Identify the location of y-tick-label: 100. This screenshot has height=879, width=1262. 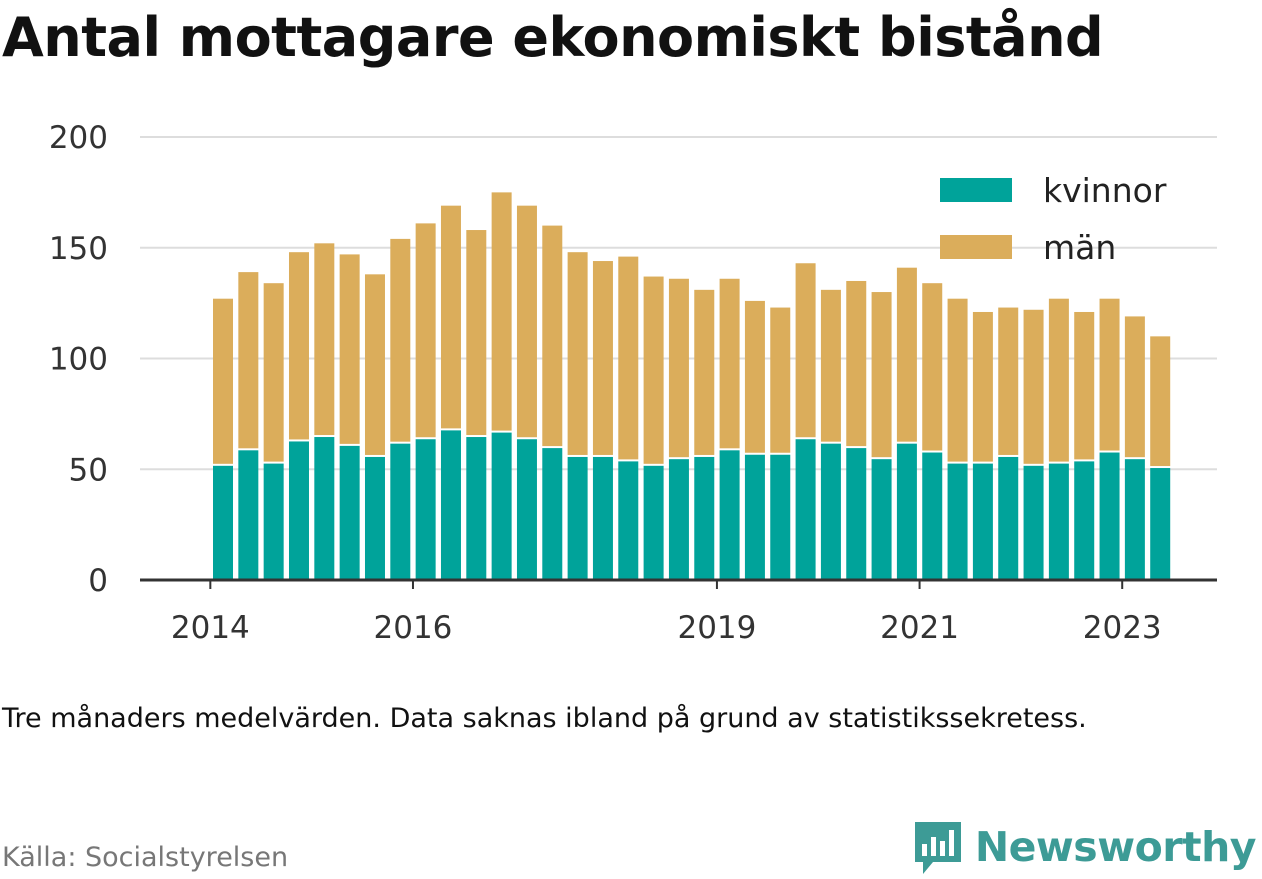
(78, 360).